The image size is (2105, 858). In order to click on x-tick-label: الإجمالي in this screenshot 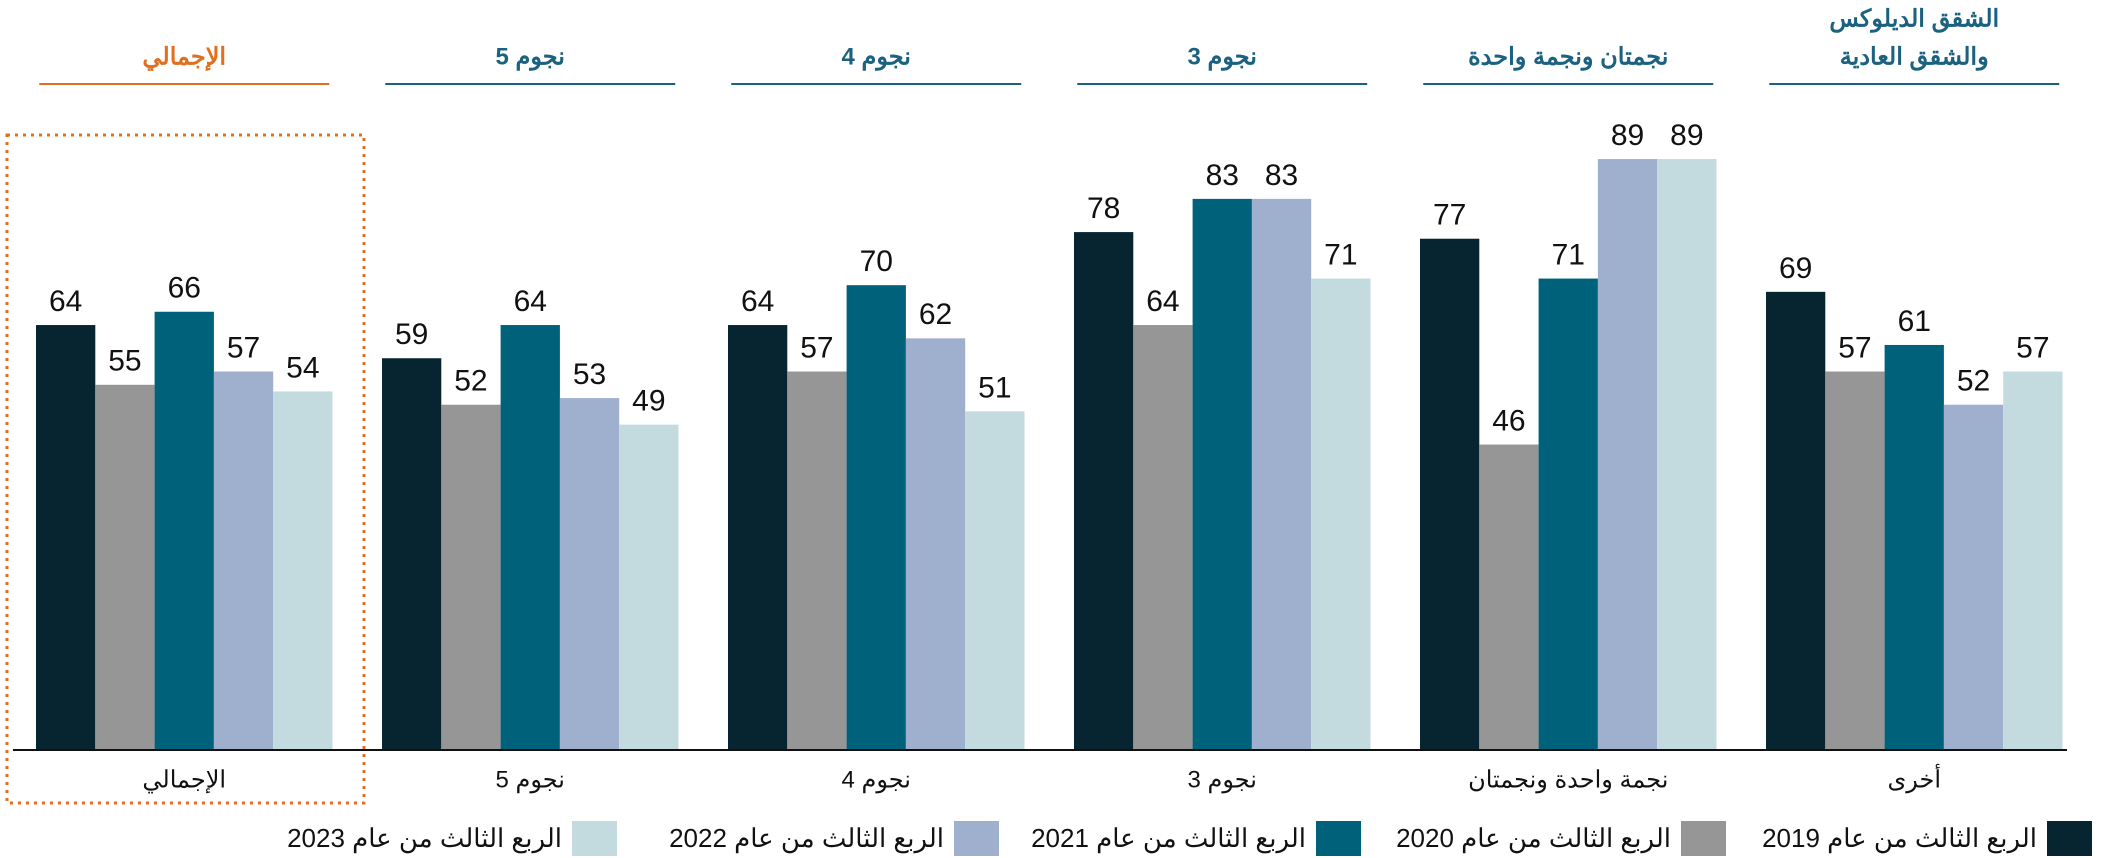, I will do `click(184, 779)`.